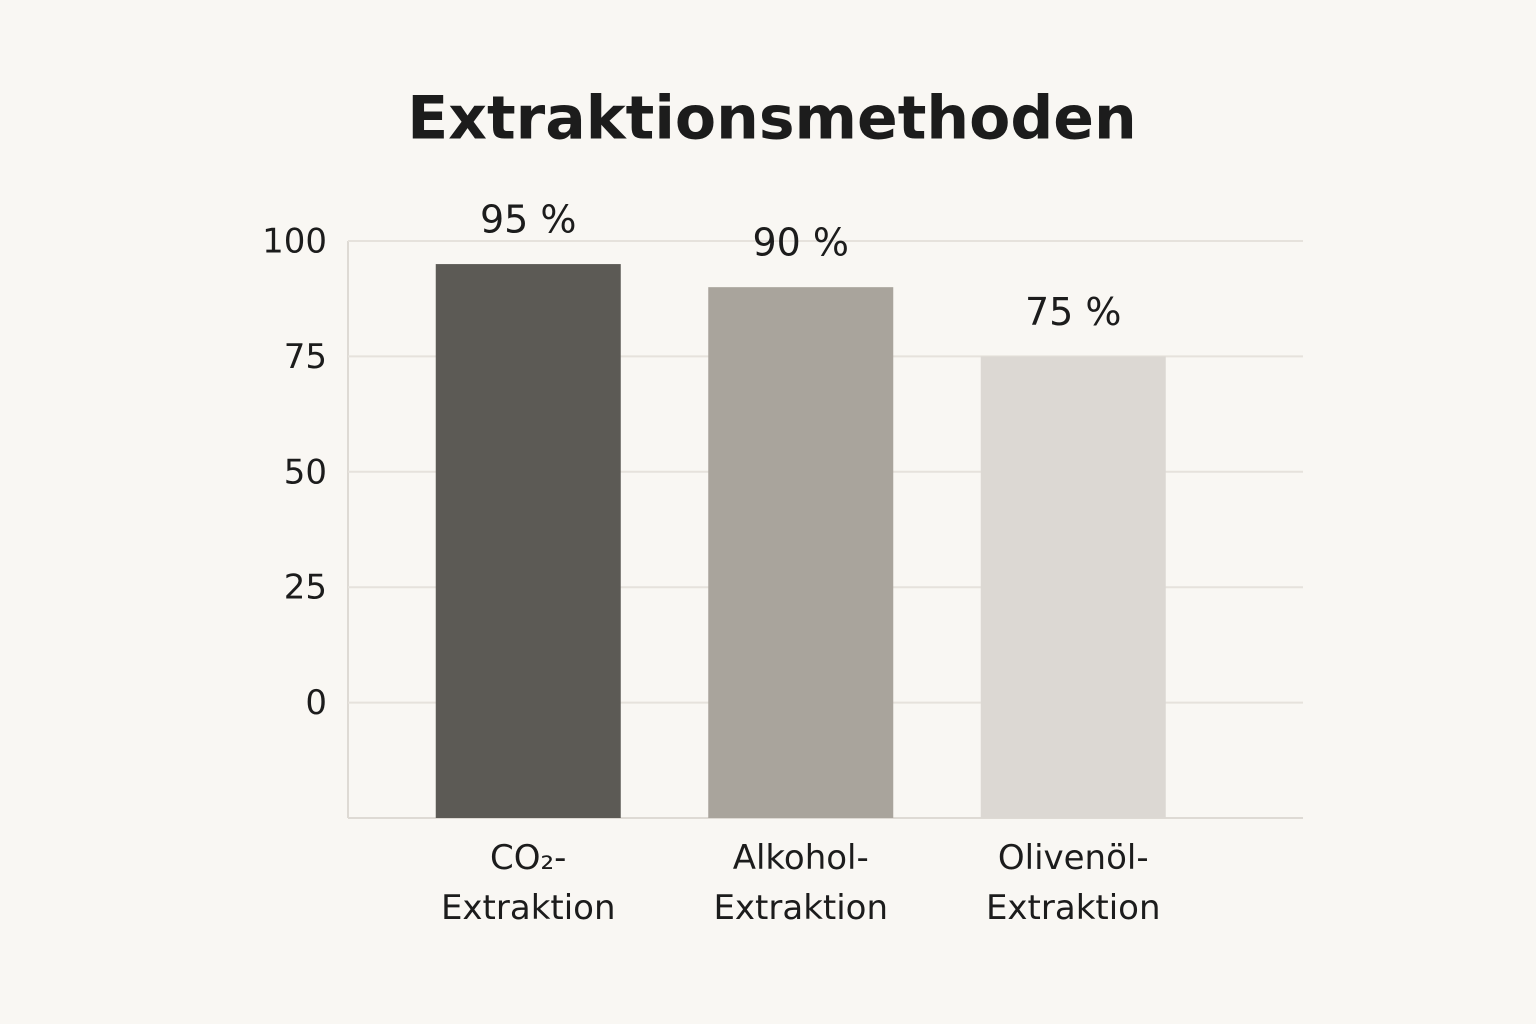 The height and width of the screenshot is (1024, 1536). Describe the element at coordinates (305, 357) in the screenshot. I see `y-tick-label: 75` at that location.